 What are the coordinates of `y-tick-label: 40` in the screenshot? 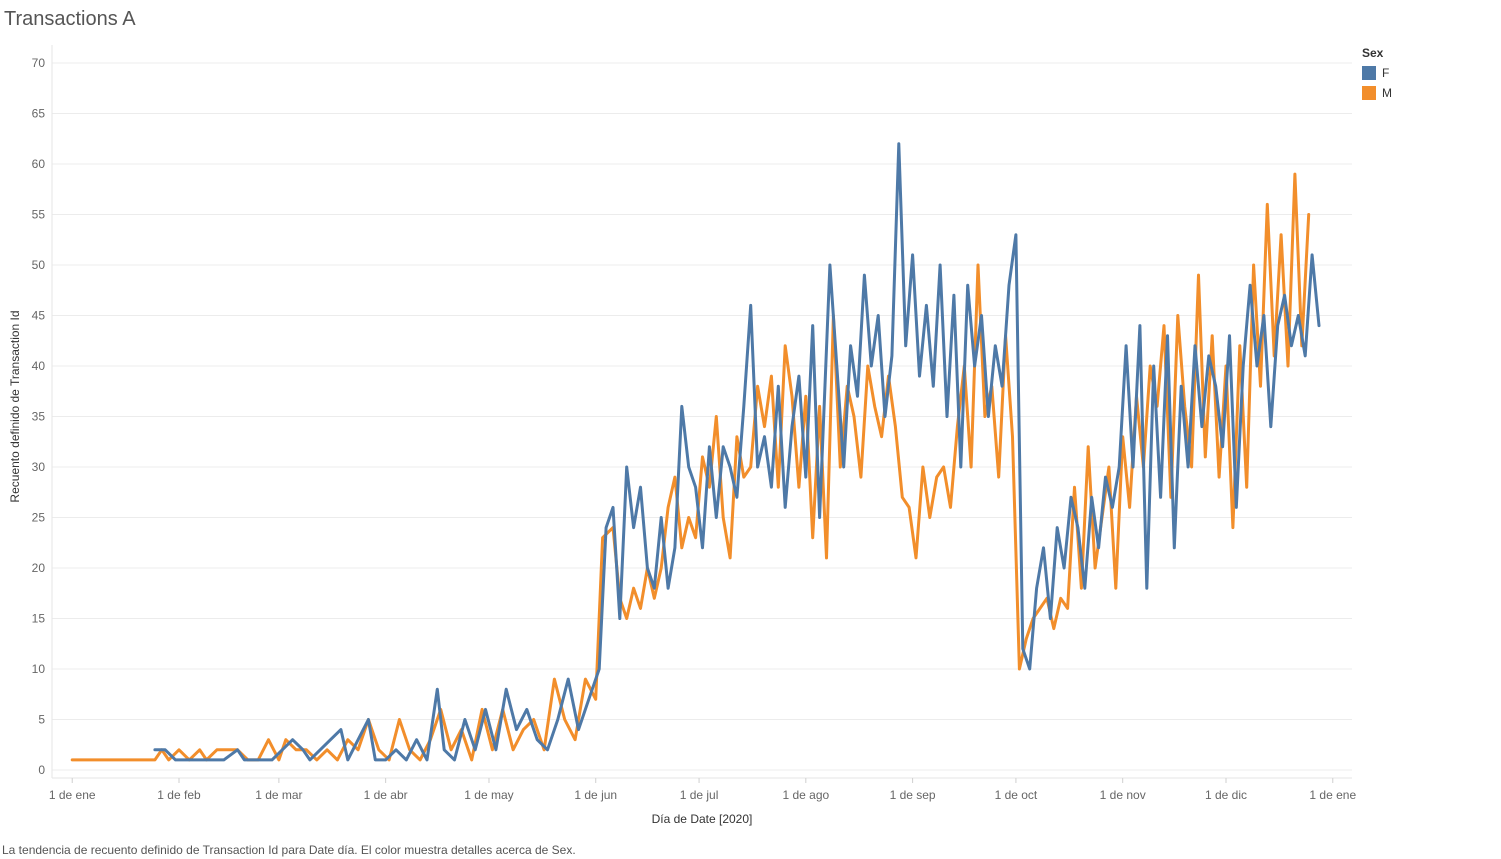 It's located at (39, 366).